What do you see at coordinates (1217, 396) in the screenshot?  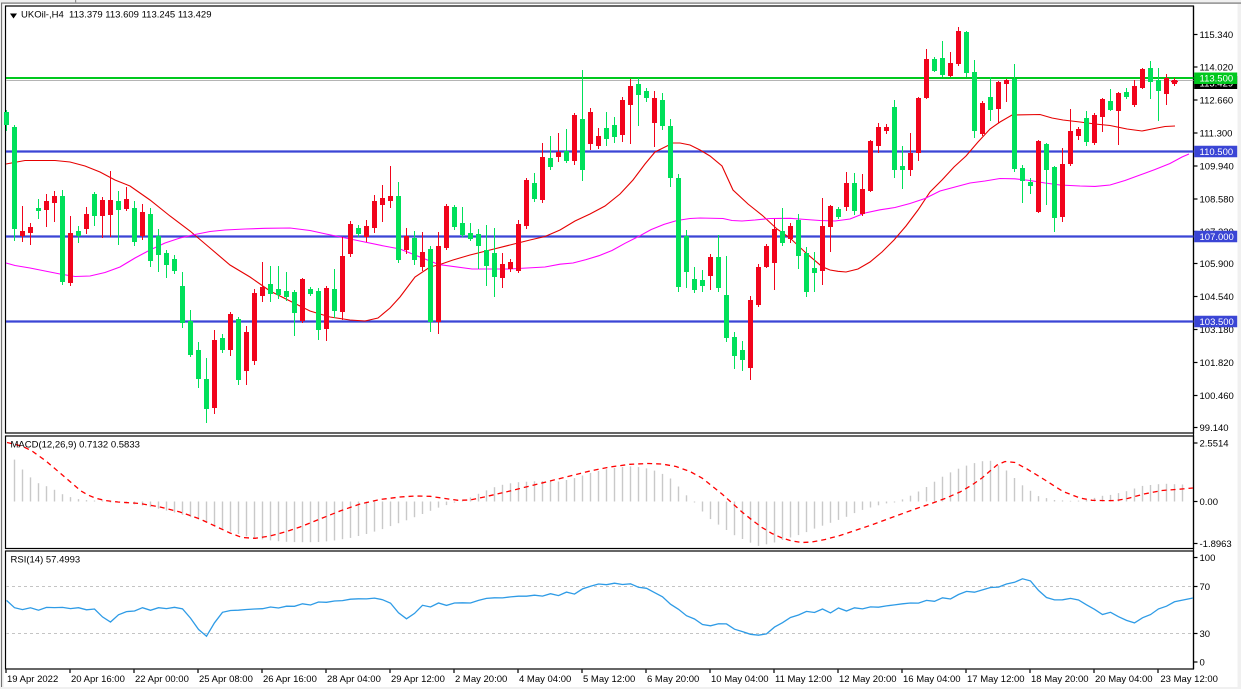 I see `svg-text: 100.460` at bounding box center [1217, 396].